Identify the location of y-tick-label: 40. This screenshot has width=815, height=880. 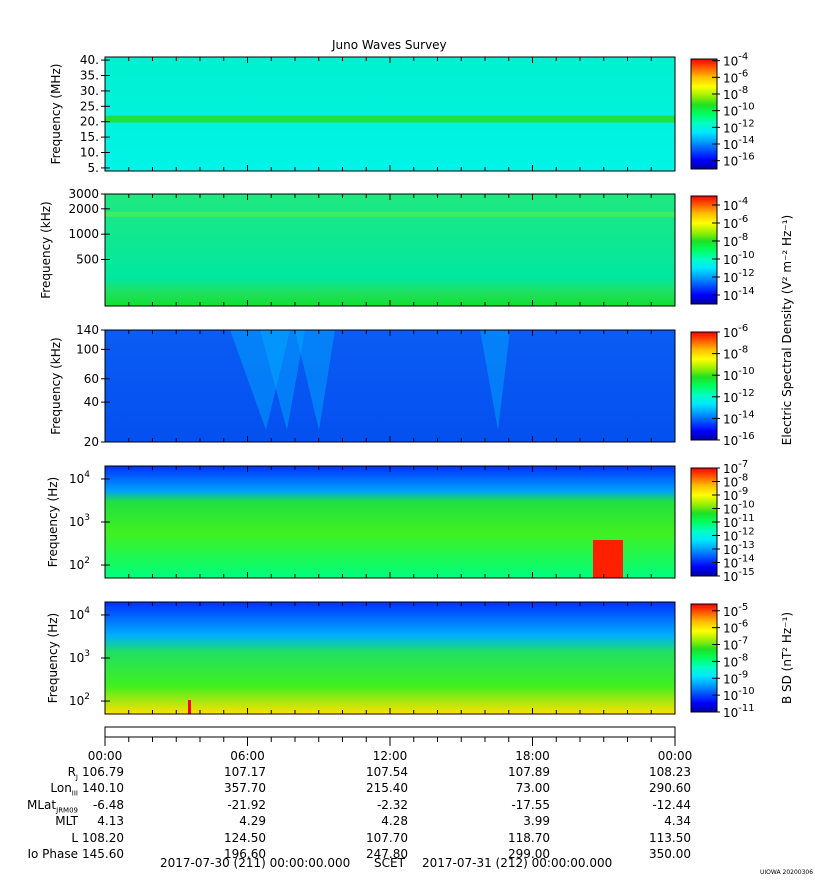
(91, 402).